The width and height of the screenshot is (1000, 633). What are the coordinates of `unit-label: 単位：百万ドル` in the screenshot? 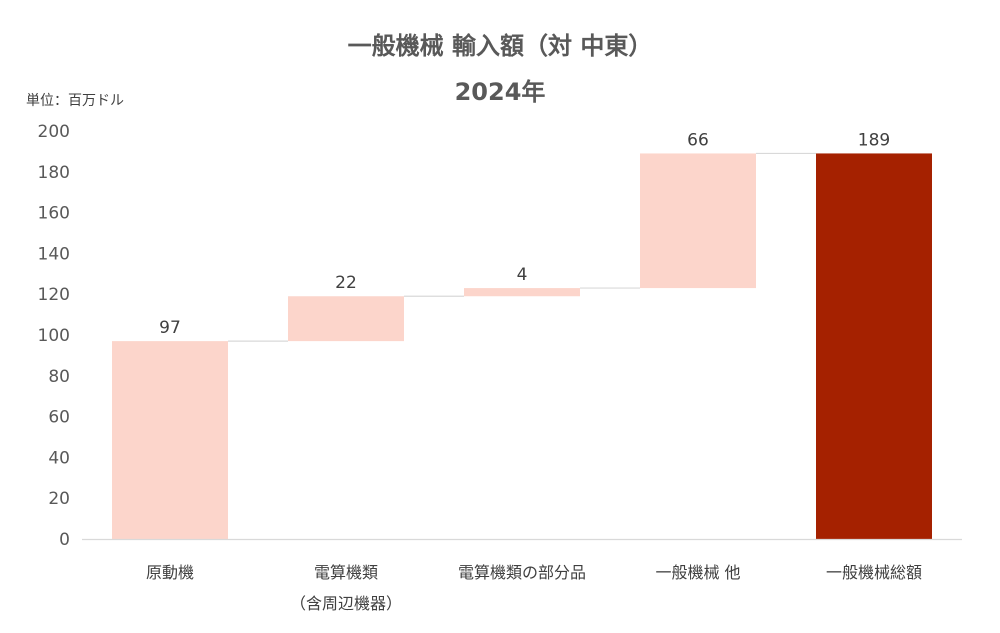 It's located at (75, 101).